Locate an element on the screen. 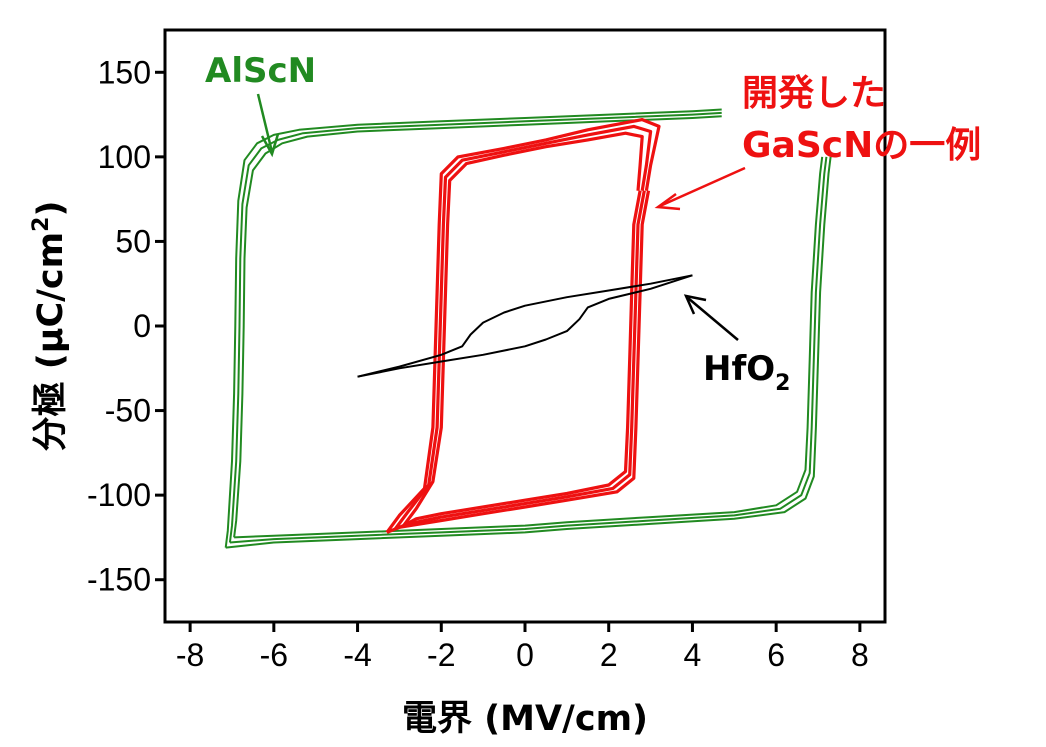 The width and height of the screenshot is (1046, 747). y-tick-label: 150 is located at coordinates (124, 72).